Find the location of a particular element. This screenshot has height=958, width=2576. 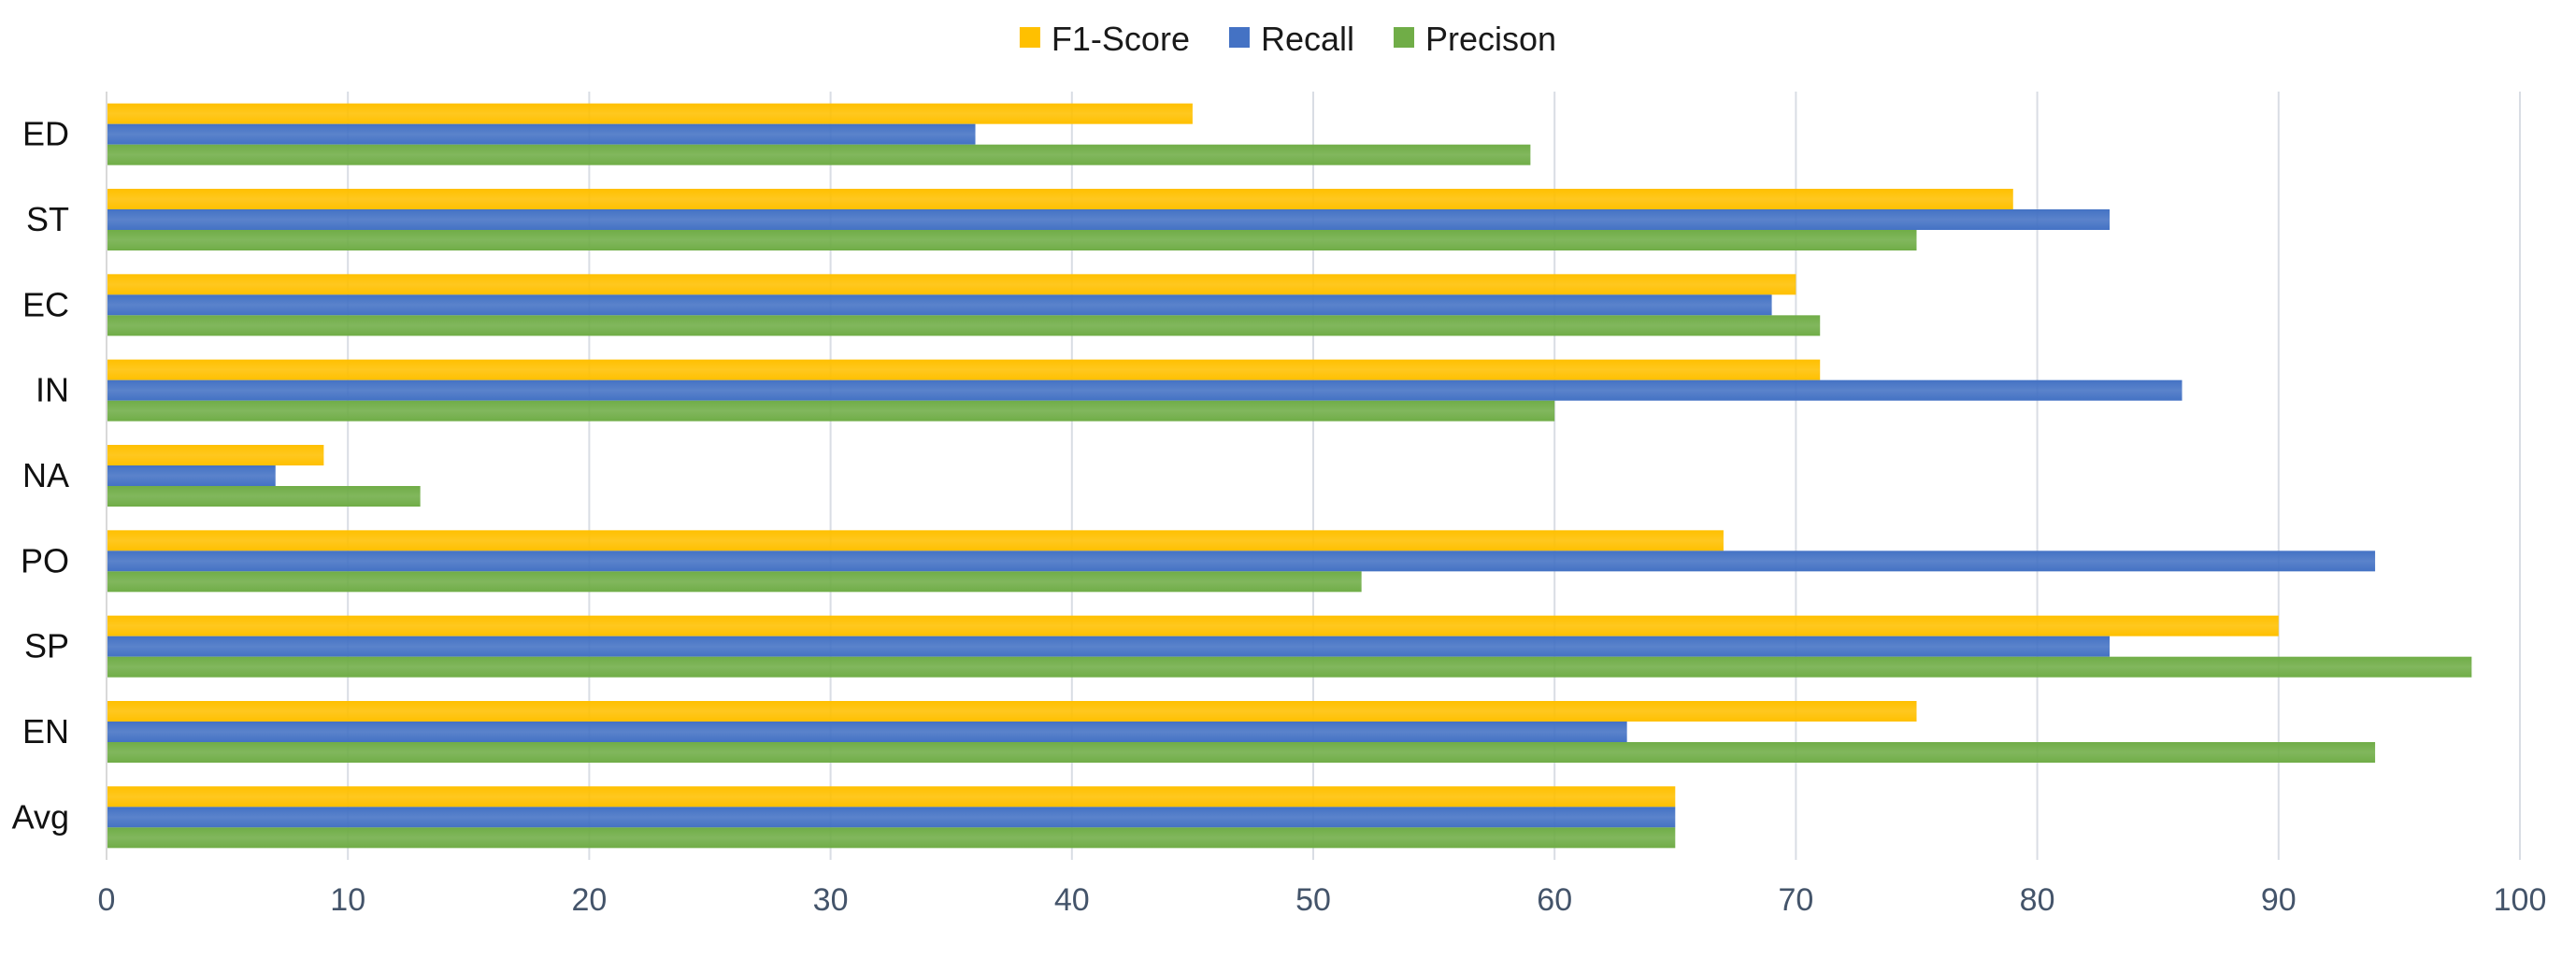

x-tick-label: 90 is located at coordinates (2279, 900).